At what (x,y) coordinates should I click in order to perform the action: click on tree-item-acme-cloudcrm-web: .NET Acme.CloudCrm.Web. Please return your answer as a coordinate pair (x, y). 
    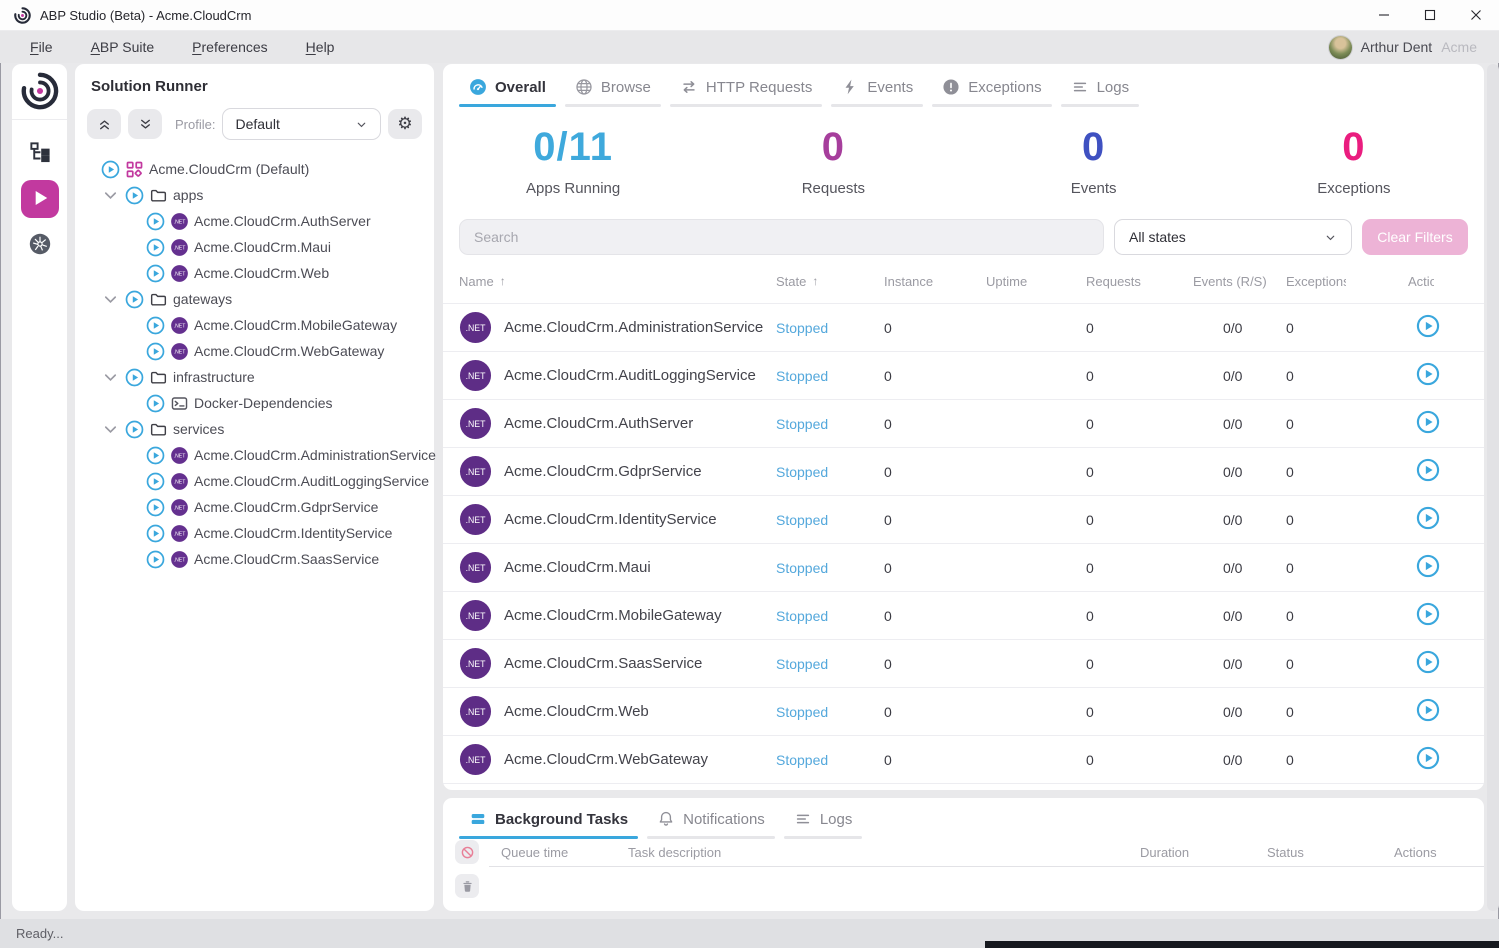
    Looking at the image, I should click on (254, 273).